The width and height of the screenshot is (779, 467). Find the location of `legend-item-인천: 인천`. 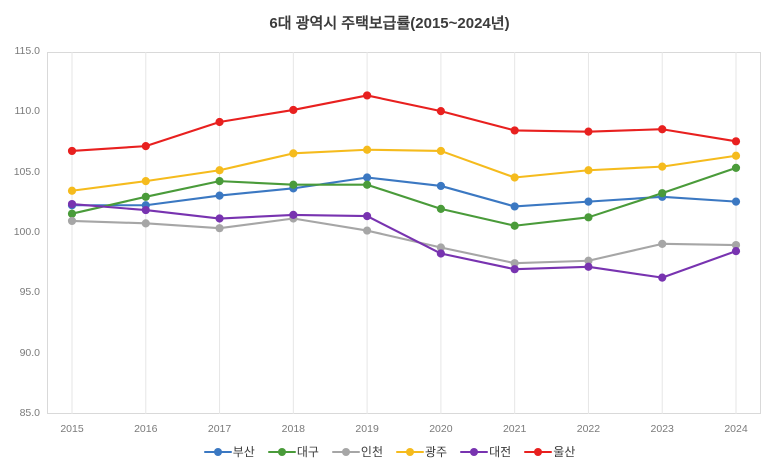

legend-item-인천: 인천 is located at coordinates (357, 451).